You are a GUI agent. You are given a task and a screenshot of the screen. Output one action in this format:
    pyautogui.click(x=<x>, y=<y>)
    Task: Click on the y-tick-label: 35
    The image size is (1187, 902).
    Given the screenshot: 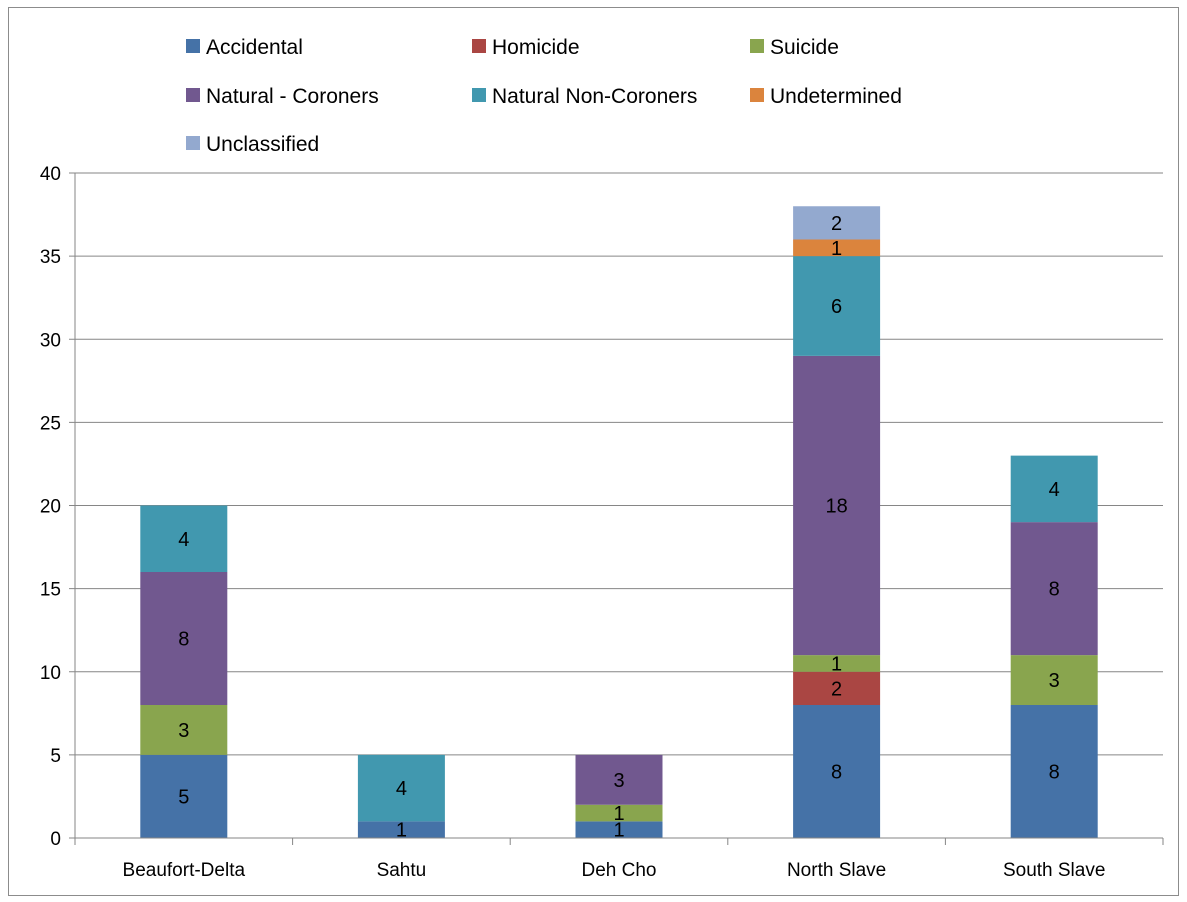 What is the action you would take?
    pyautogui.click(x=50, y=257)
    